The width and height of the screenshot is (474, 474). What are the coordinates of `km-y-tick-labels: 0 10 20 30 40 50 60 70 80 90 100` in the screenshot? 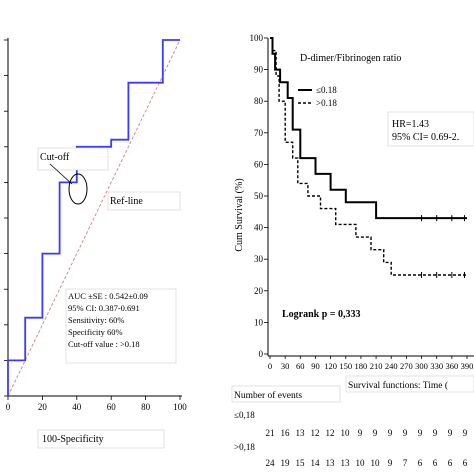 It's located at (257, 196).